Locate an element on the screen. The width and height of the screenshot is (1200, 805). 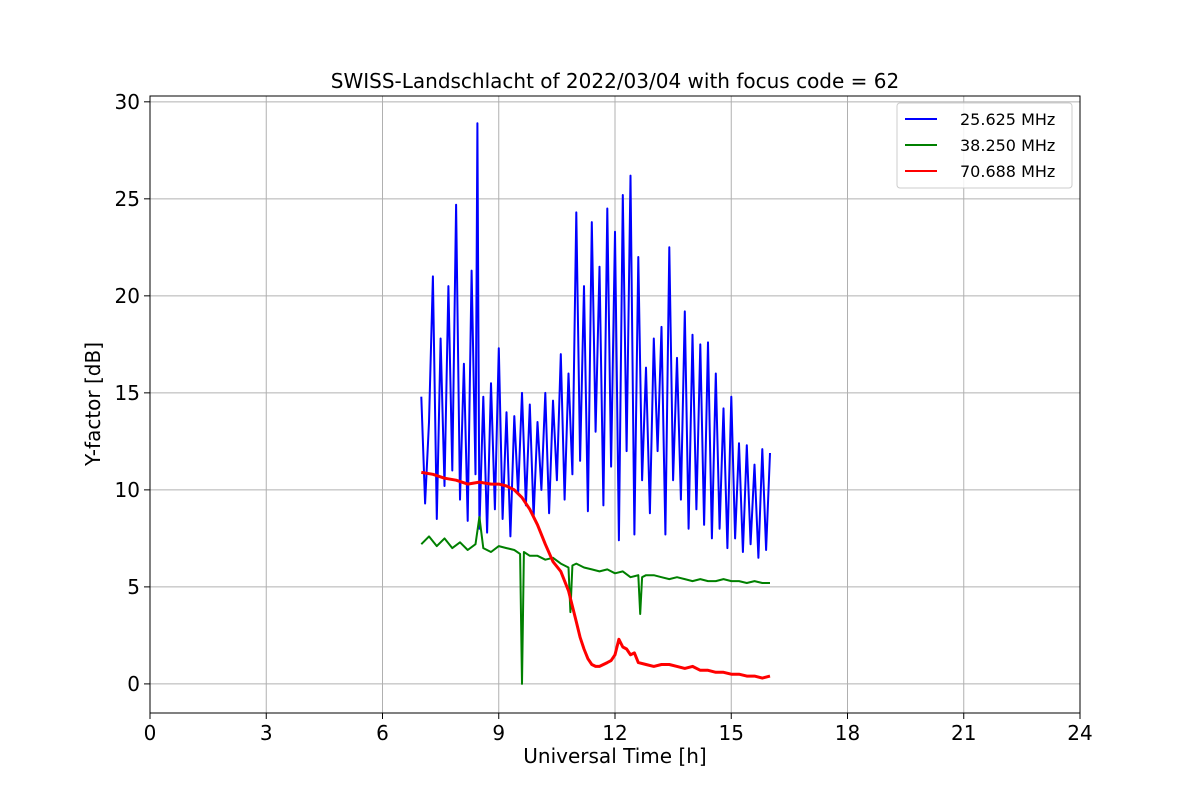
x-tick-label: 15 is located at coordinates (731, 733).